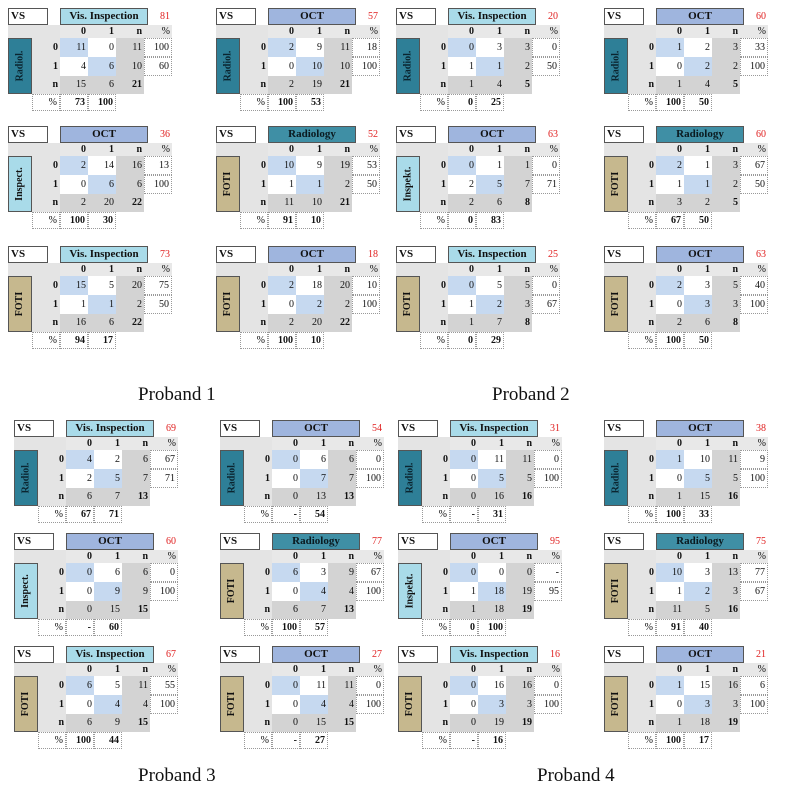 The width and height of the screenshot is (797, 793). I want to click on row-method-header: Inspect., so click(20, 184).